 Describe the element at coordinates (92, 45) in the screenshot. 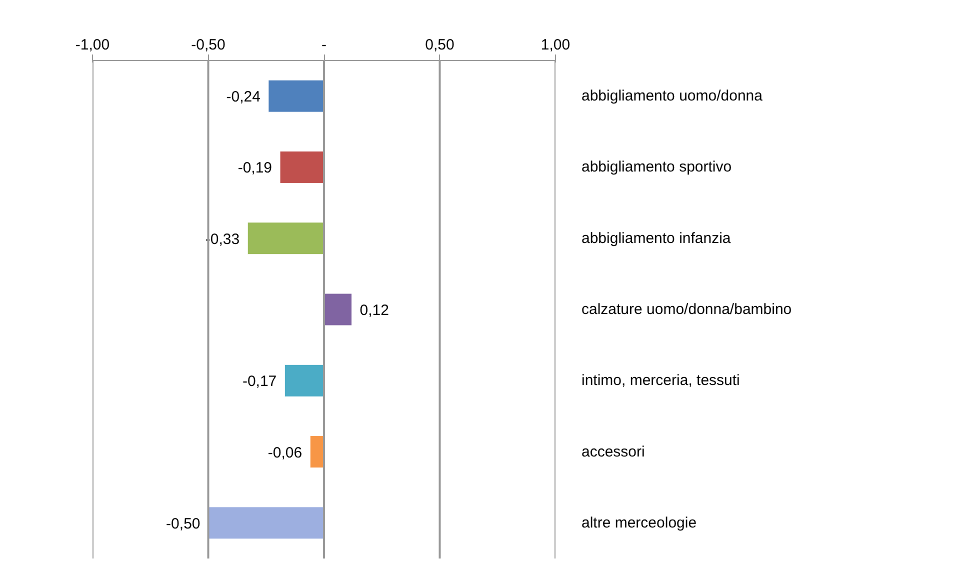

I see `x-tick-label: -1,00` at that location.